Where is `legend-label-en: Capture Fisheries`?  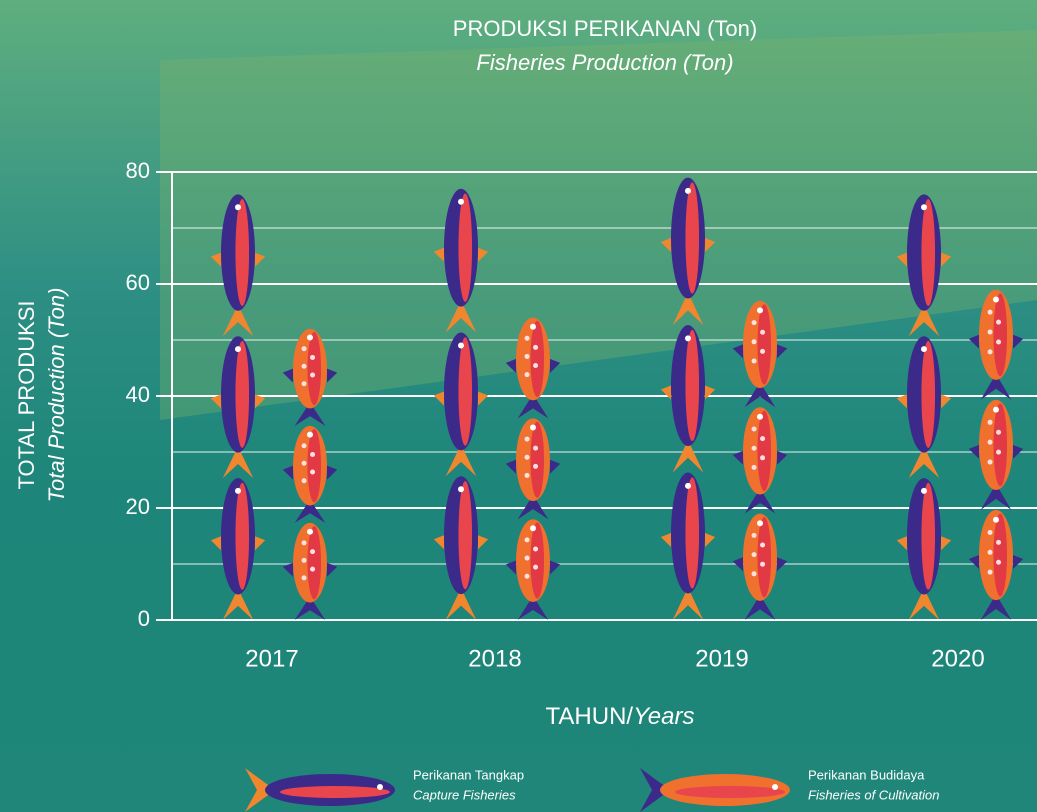 legend-label-en: Capture Fisheries is located at coordinates (464, 794).